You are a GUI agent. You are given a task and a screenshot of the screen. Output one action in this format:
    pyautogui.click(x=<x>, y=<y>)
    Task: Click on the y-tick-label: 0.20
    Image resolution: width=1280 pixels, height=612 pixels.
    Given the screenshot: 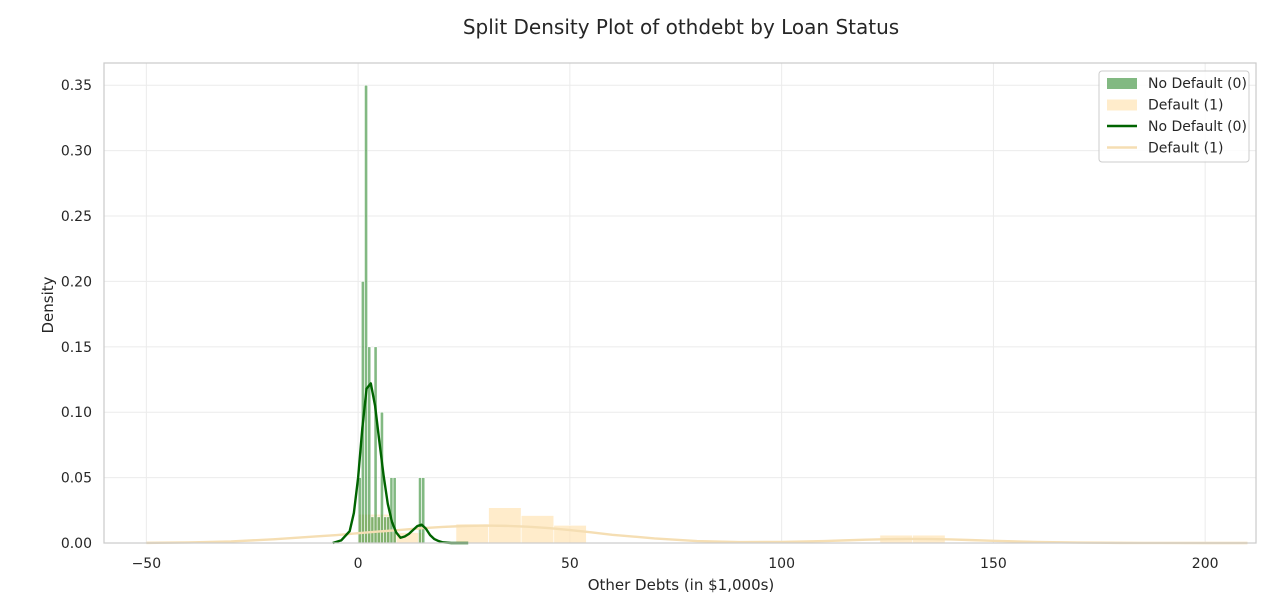 What is the action you would take?
    pyautogui.click(x=76, y=282)
    